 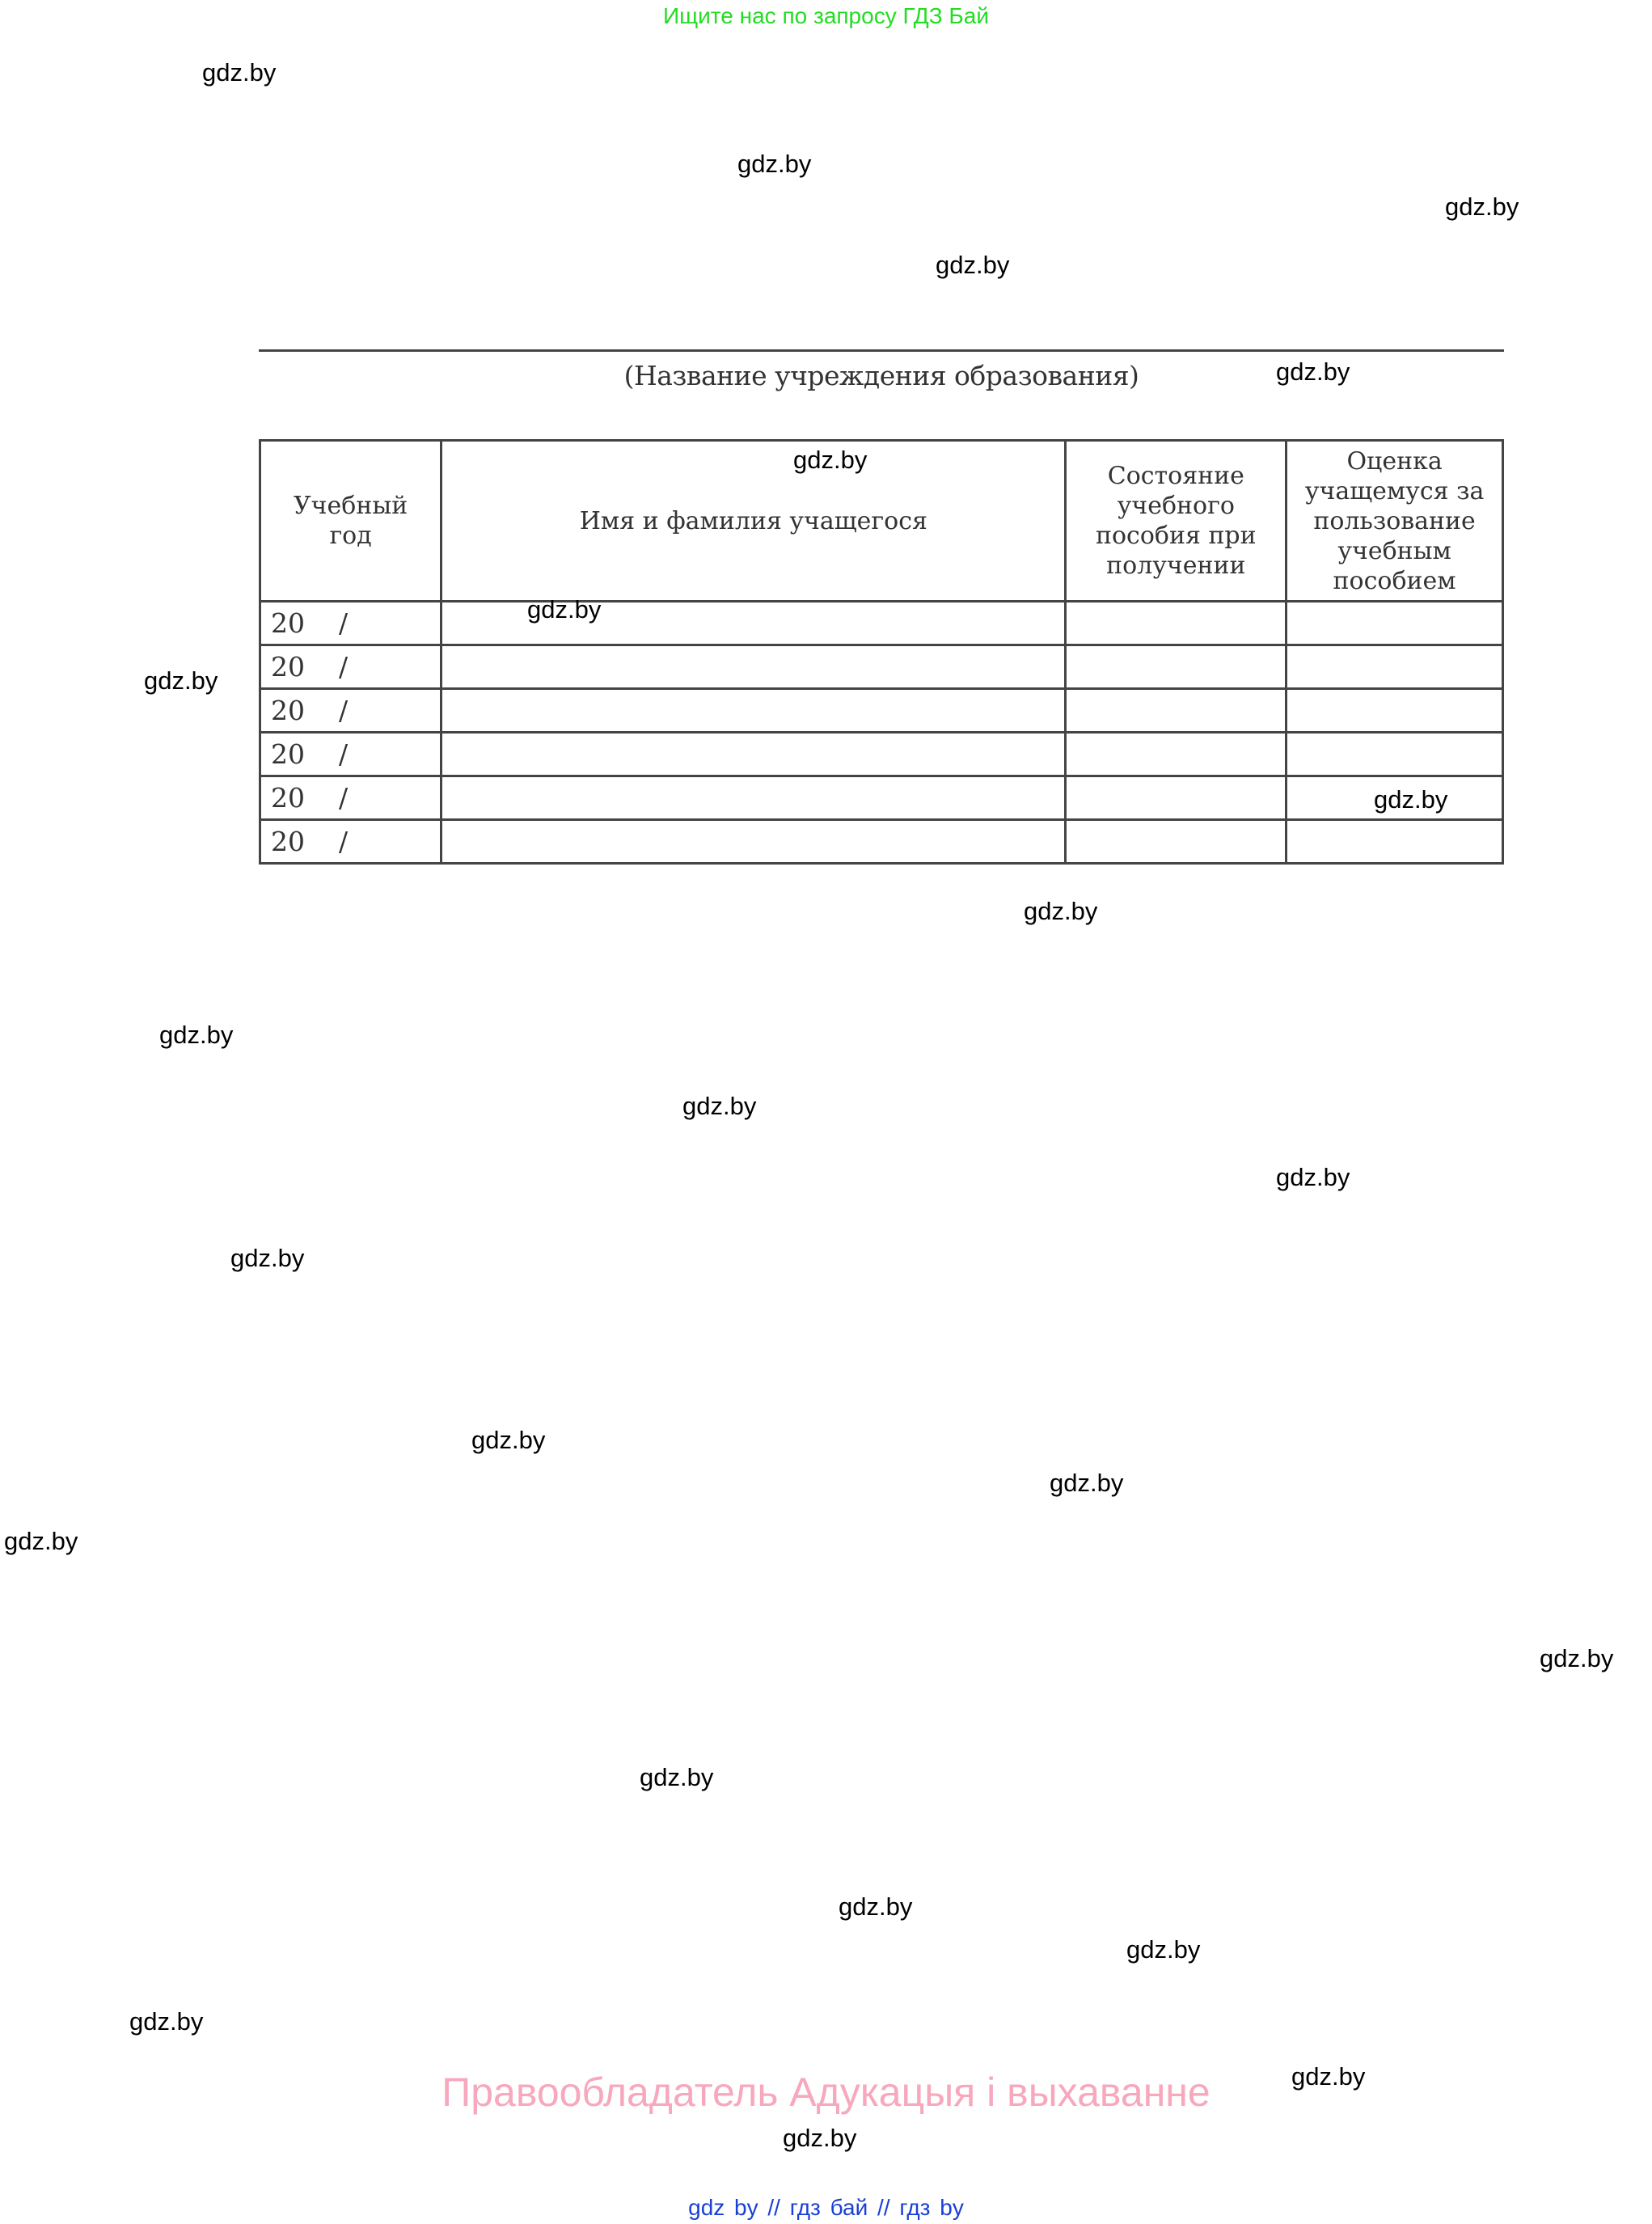 What do you see at coordinates (826, 2092) in the screenshot?
I see `copyright-notice: Правообладатель Адукацыя і выхаванне` at bounding box center [826, 2092].